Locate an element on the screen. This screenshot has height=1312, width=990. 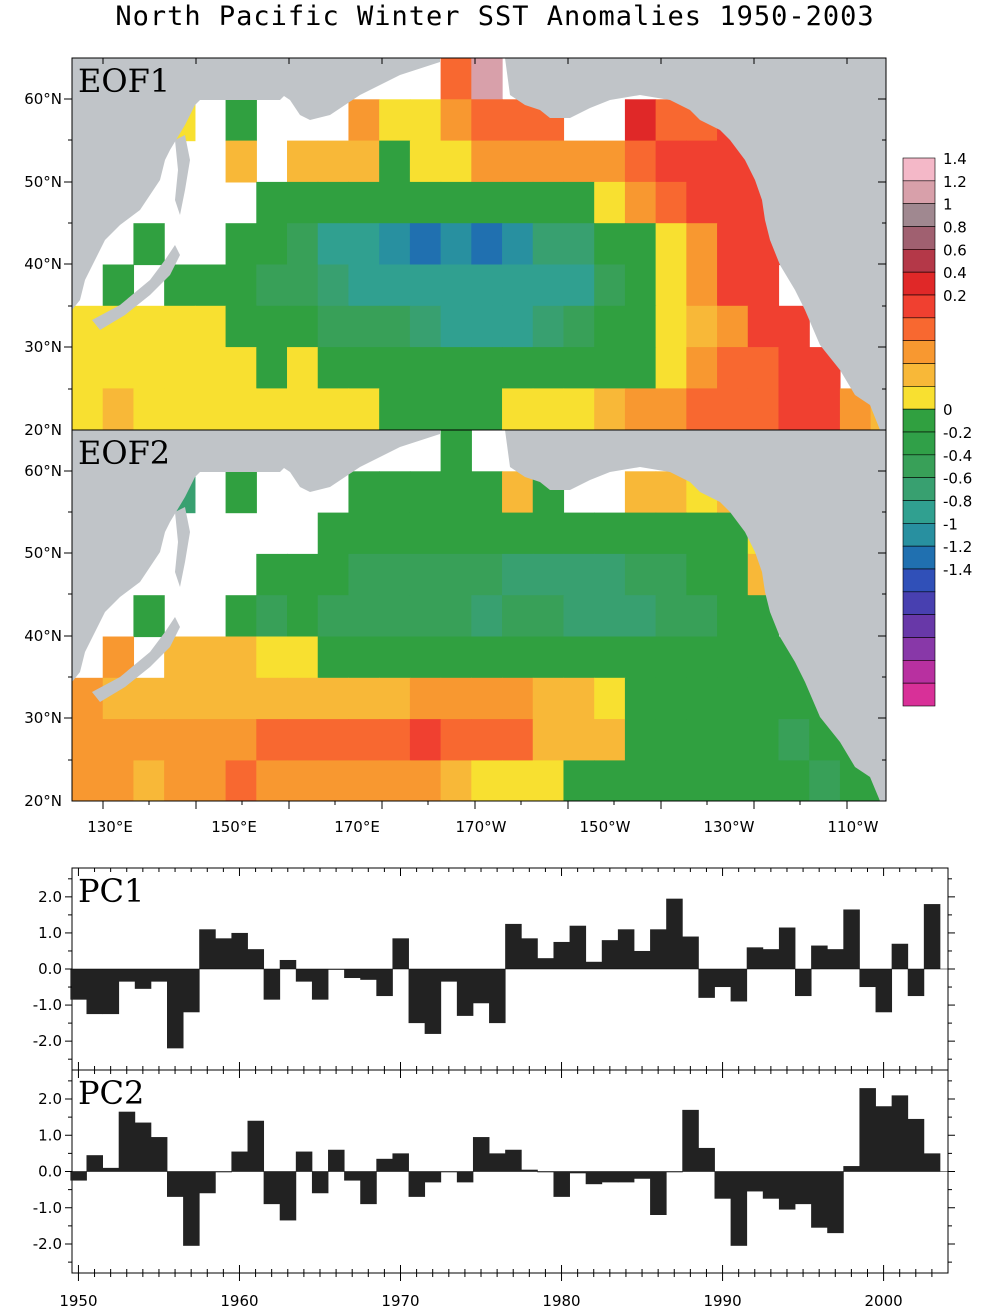
colorbar-label: -0.8 is located at coordinates (957, 502).